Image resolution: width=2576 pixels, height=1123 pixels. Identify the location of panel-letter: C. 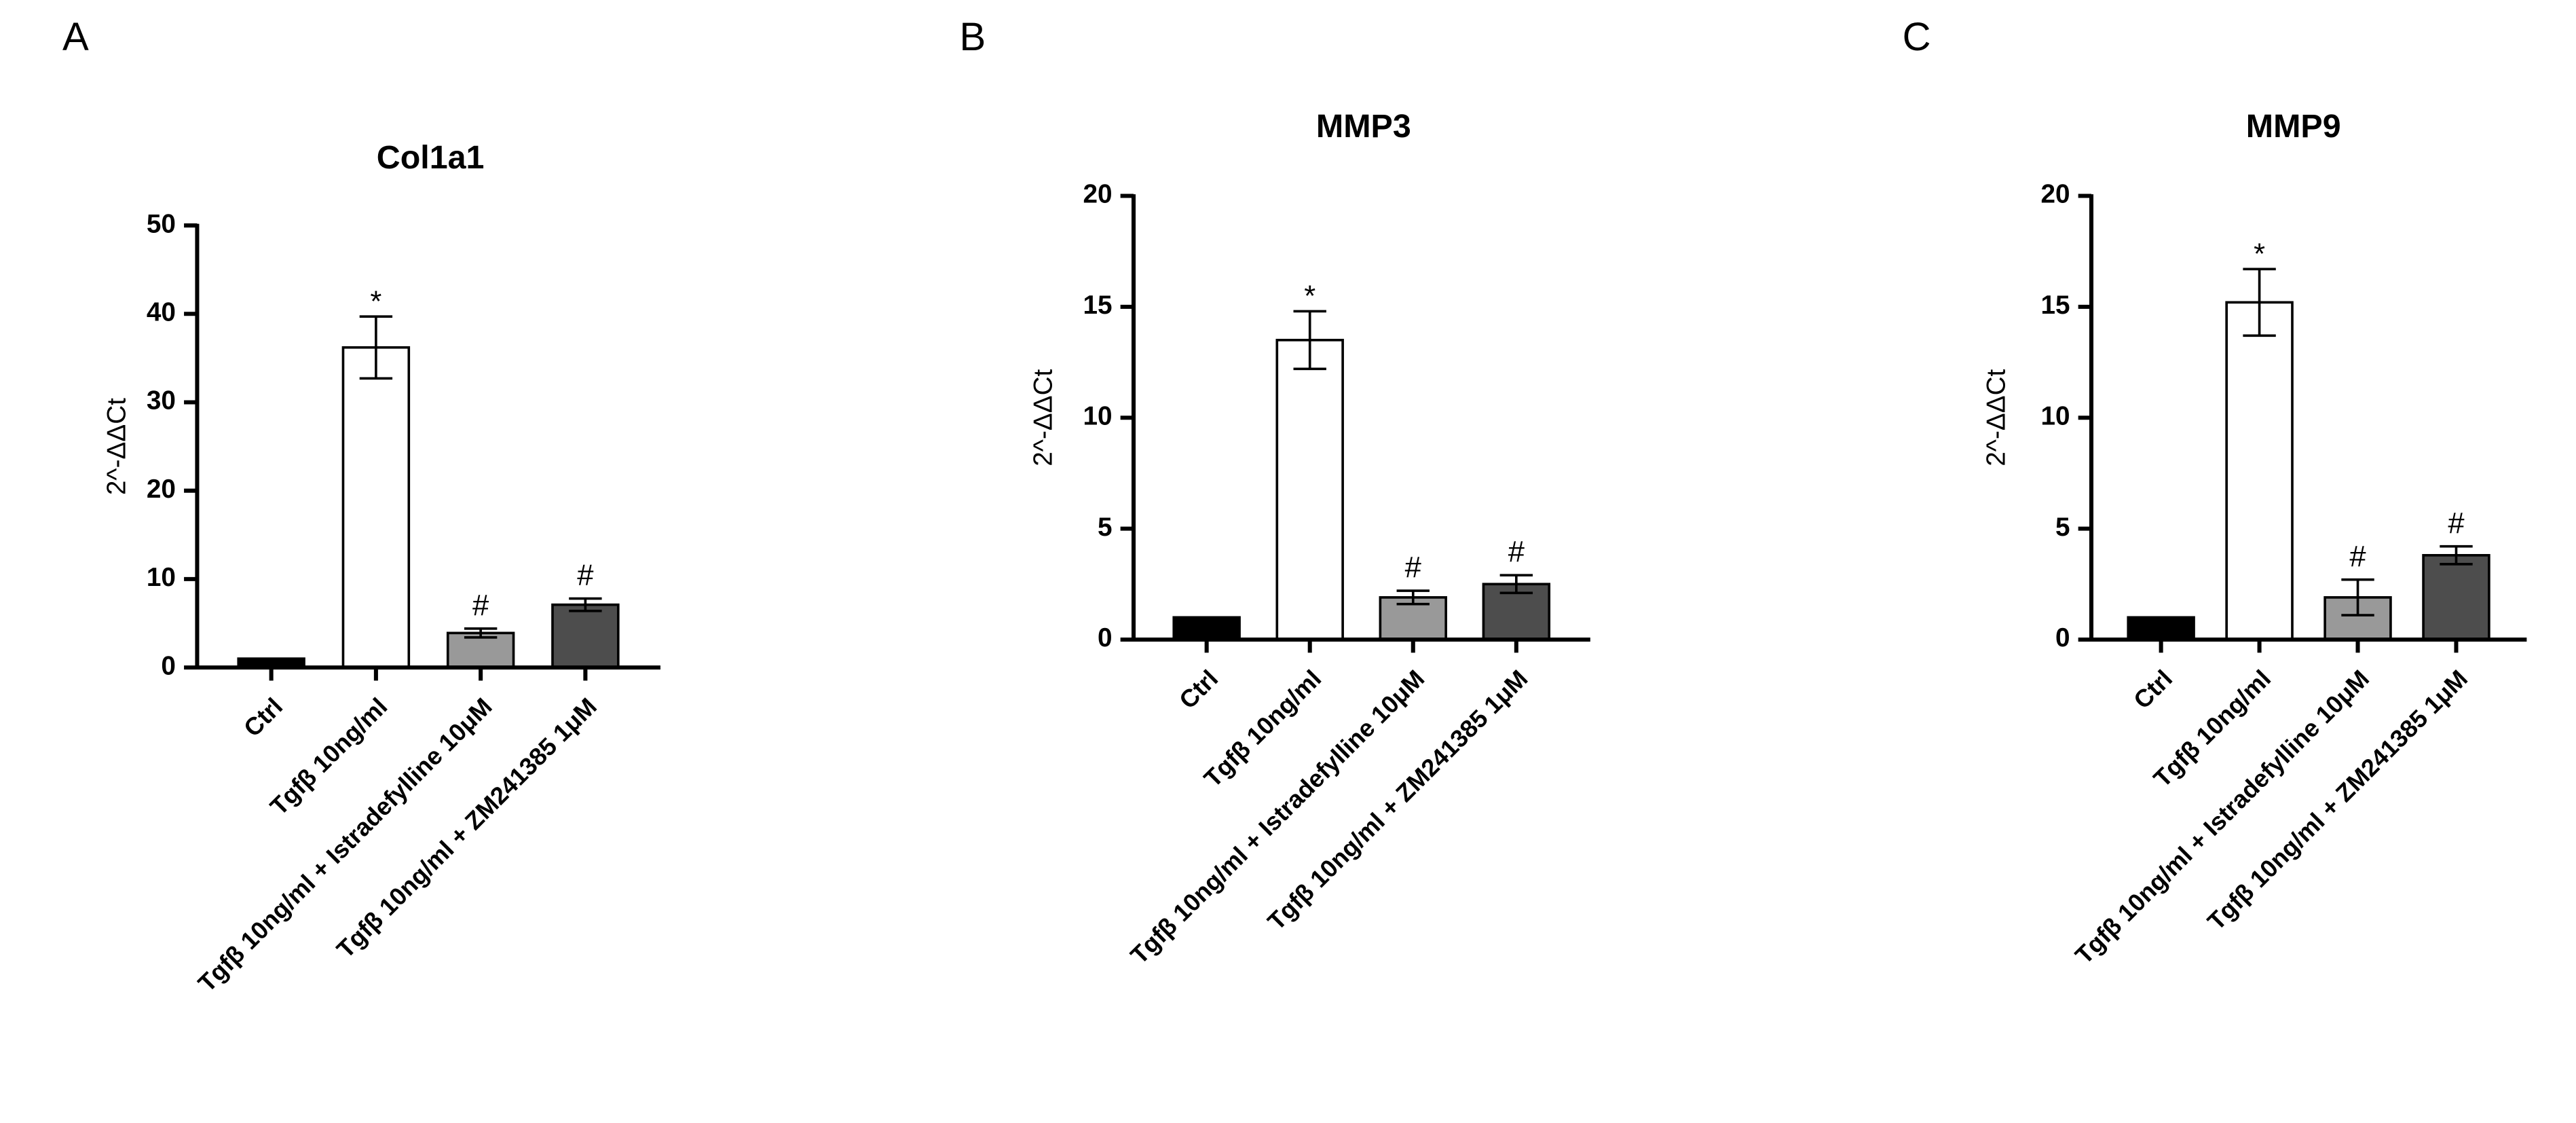
(1917, 37).